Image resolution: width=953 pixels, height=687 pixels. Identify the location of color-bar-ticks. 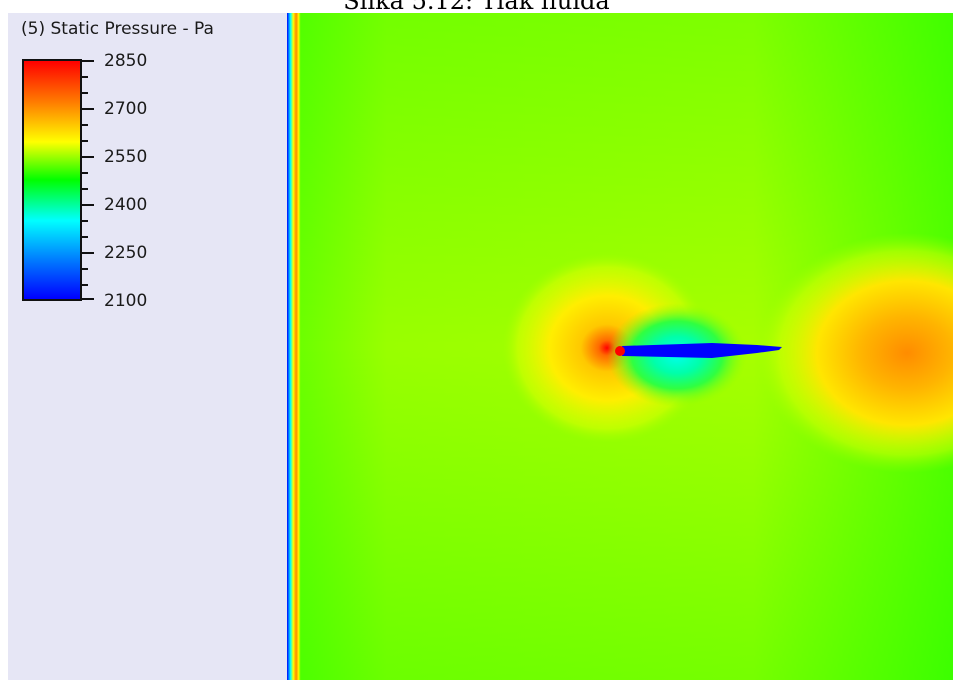
(89, 180).